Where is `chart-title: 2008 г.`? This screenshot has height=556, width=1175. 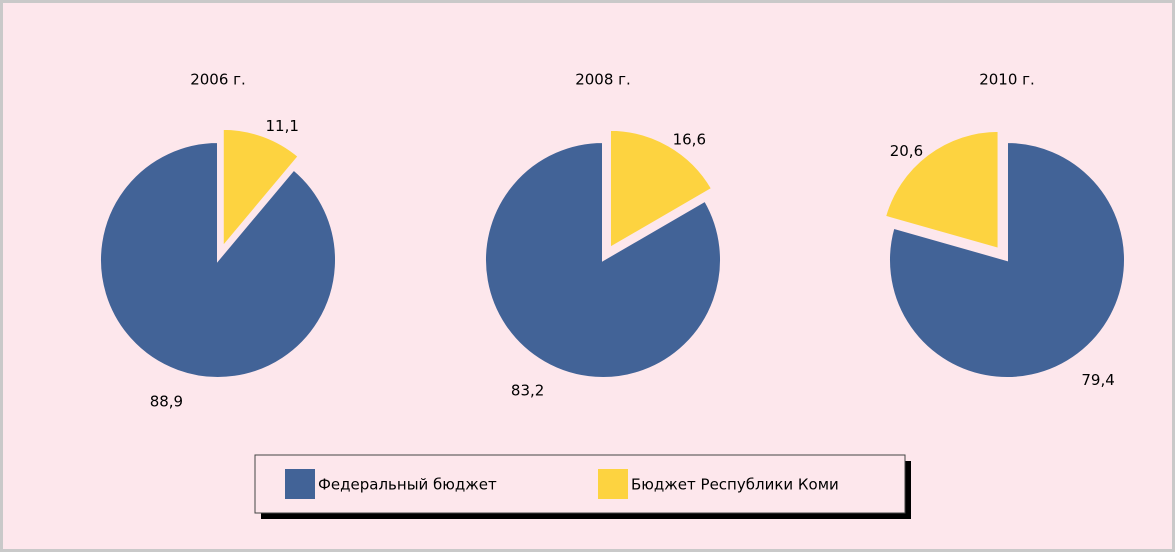 chart-title: 2008 г. is located at coordinates (603, 80).